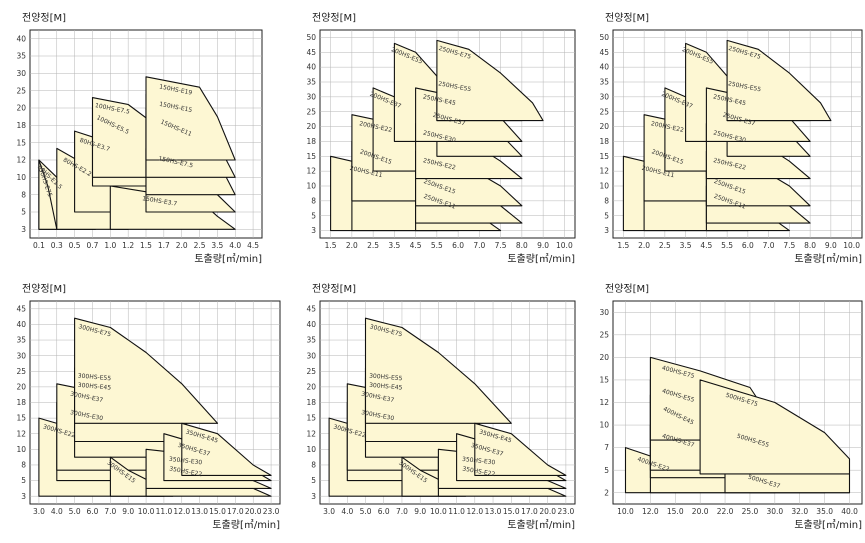 The image size is (865, 543). I want to click on curve-150HS-E19, so click(190, 118).